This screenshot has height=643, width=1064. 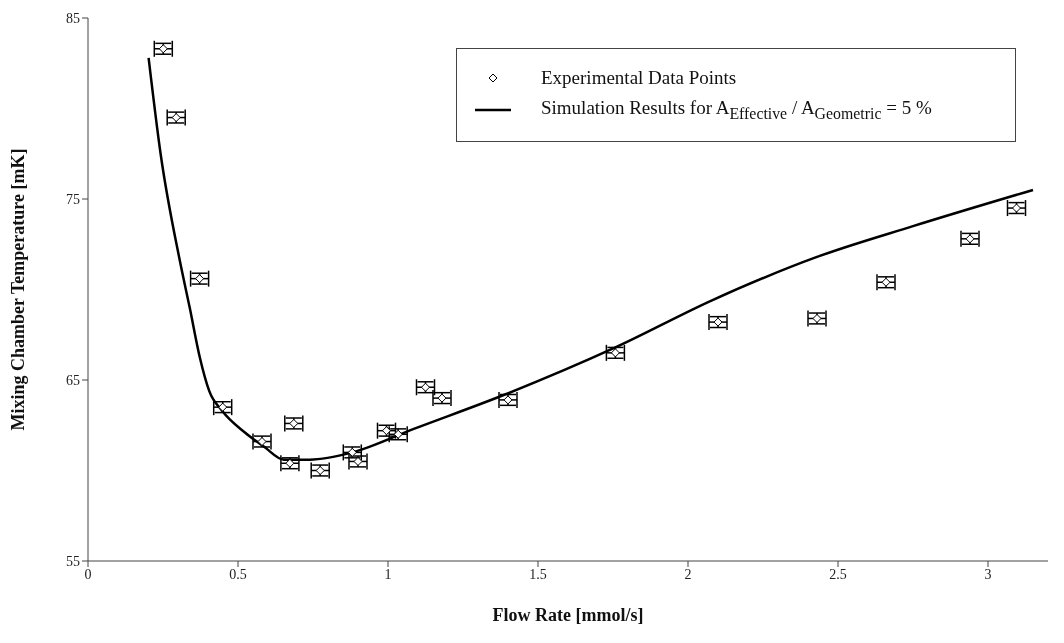 I want to click on x-tick-label: 0.5, so click(x=238, y=574).